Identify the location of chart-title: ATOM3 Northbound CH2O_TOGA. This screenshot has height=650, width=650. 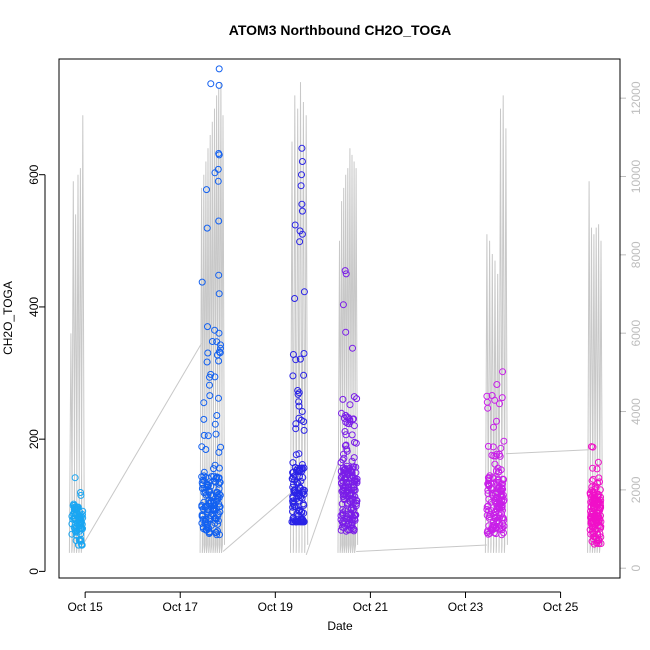
(340, 30).